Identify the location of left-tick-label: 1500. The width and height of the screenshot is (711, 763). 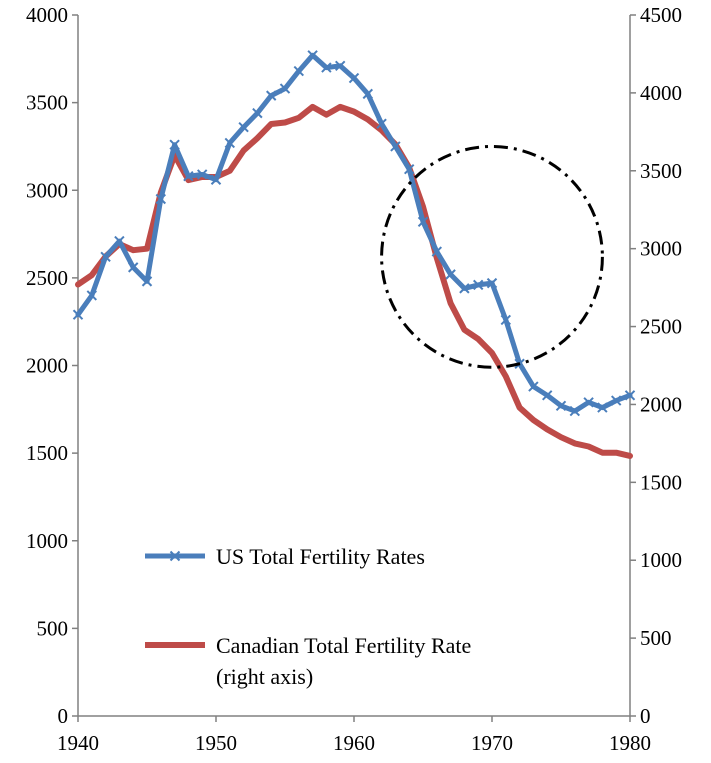
(47, 453).